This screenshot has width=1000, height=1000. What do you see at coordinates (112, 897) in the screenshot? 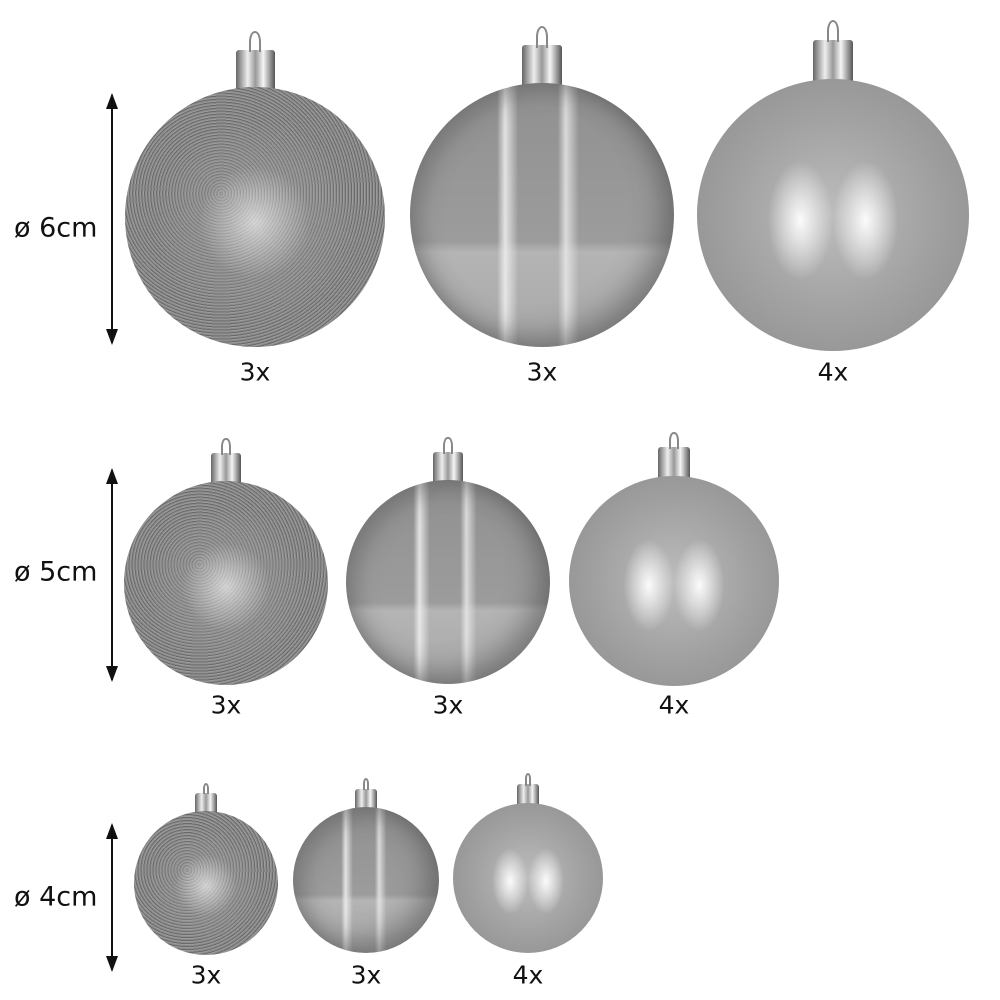
I see `dimension-arrow-4cm` at bounding box center [112, 897].